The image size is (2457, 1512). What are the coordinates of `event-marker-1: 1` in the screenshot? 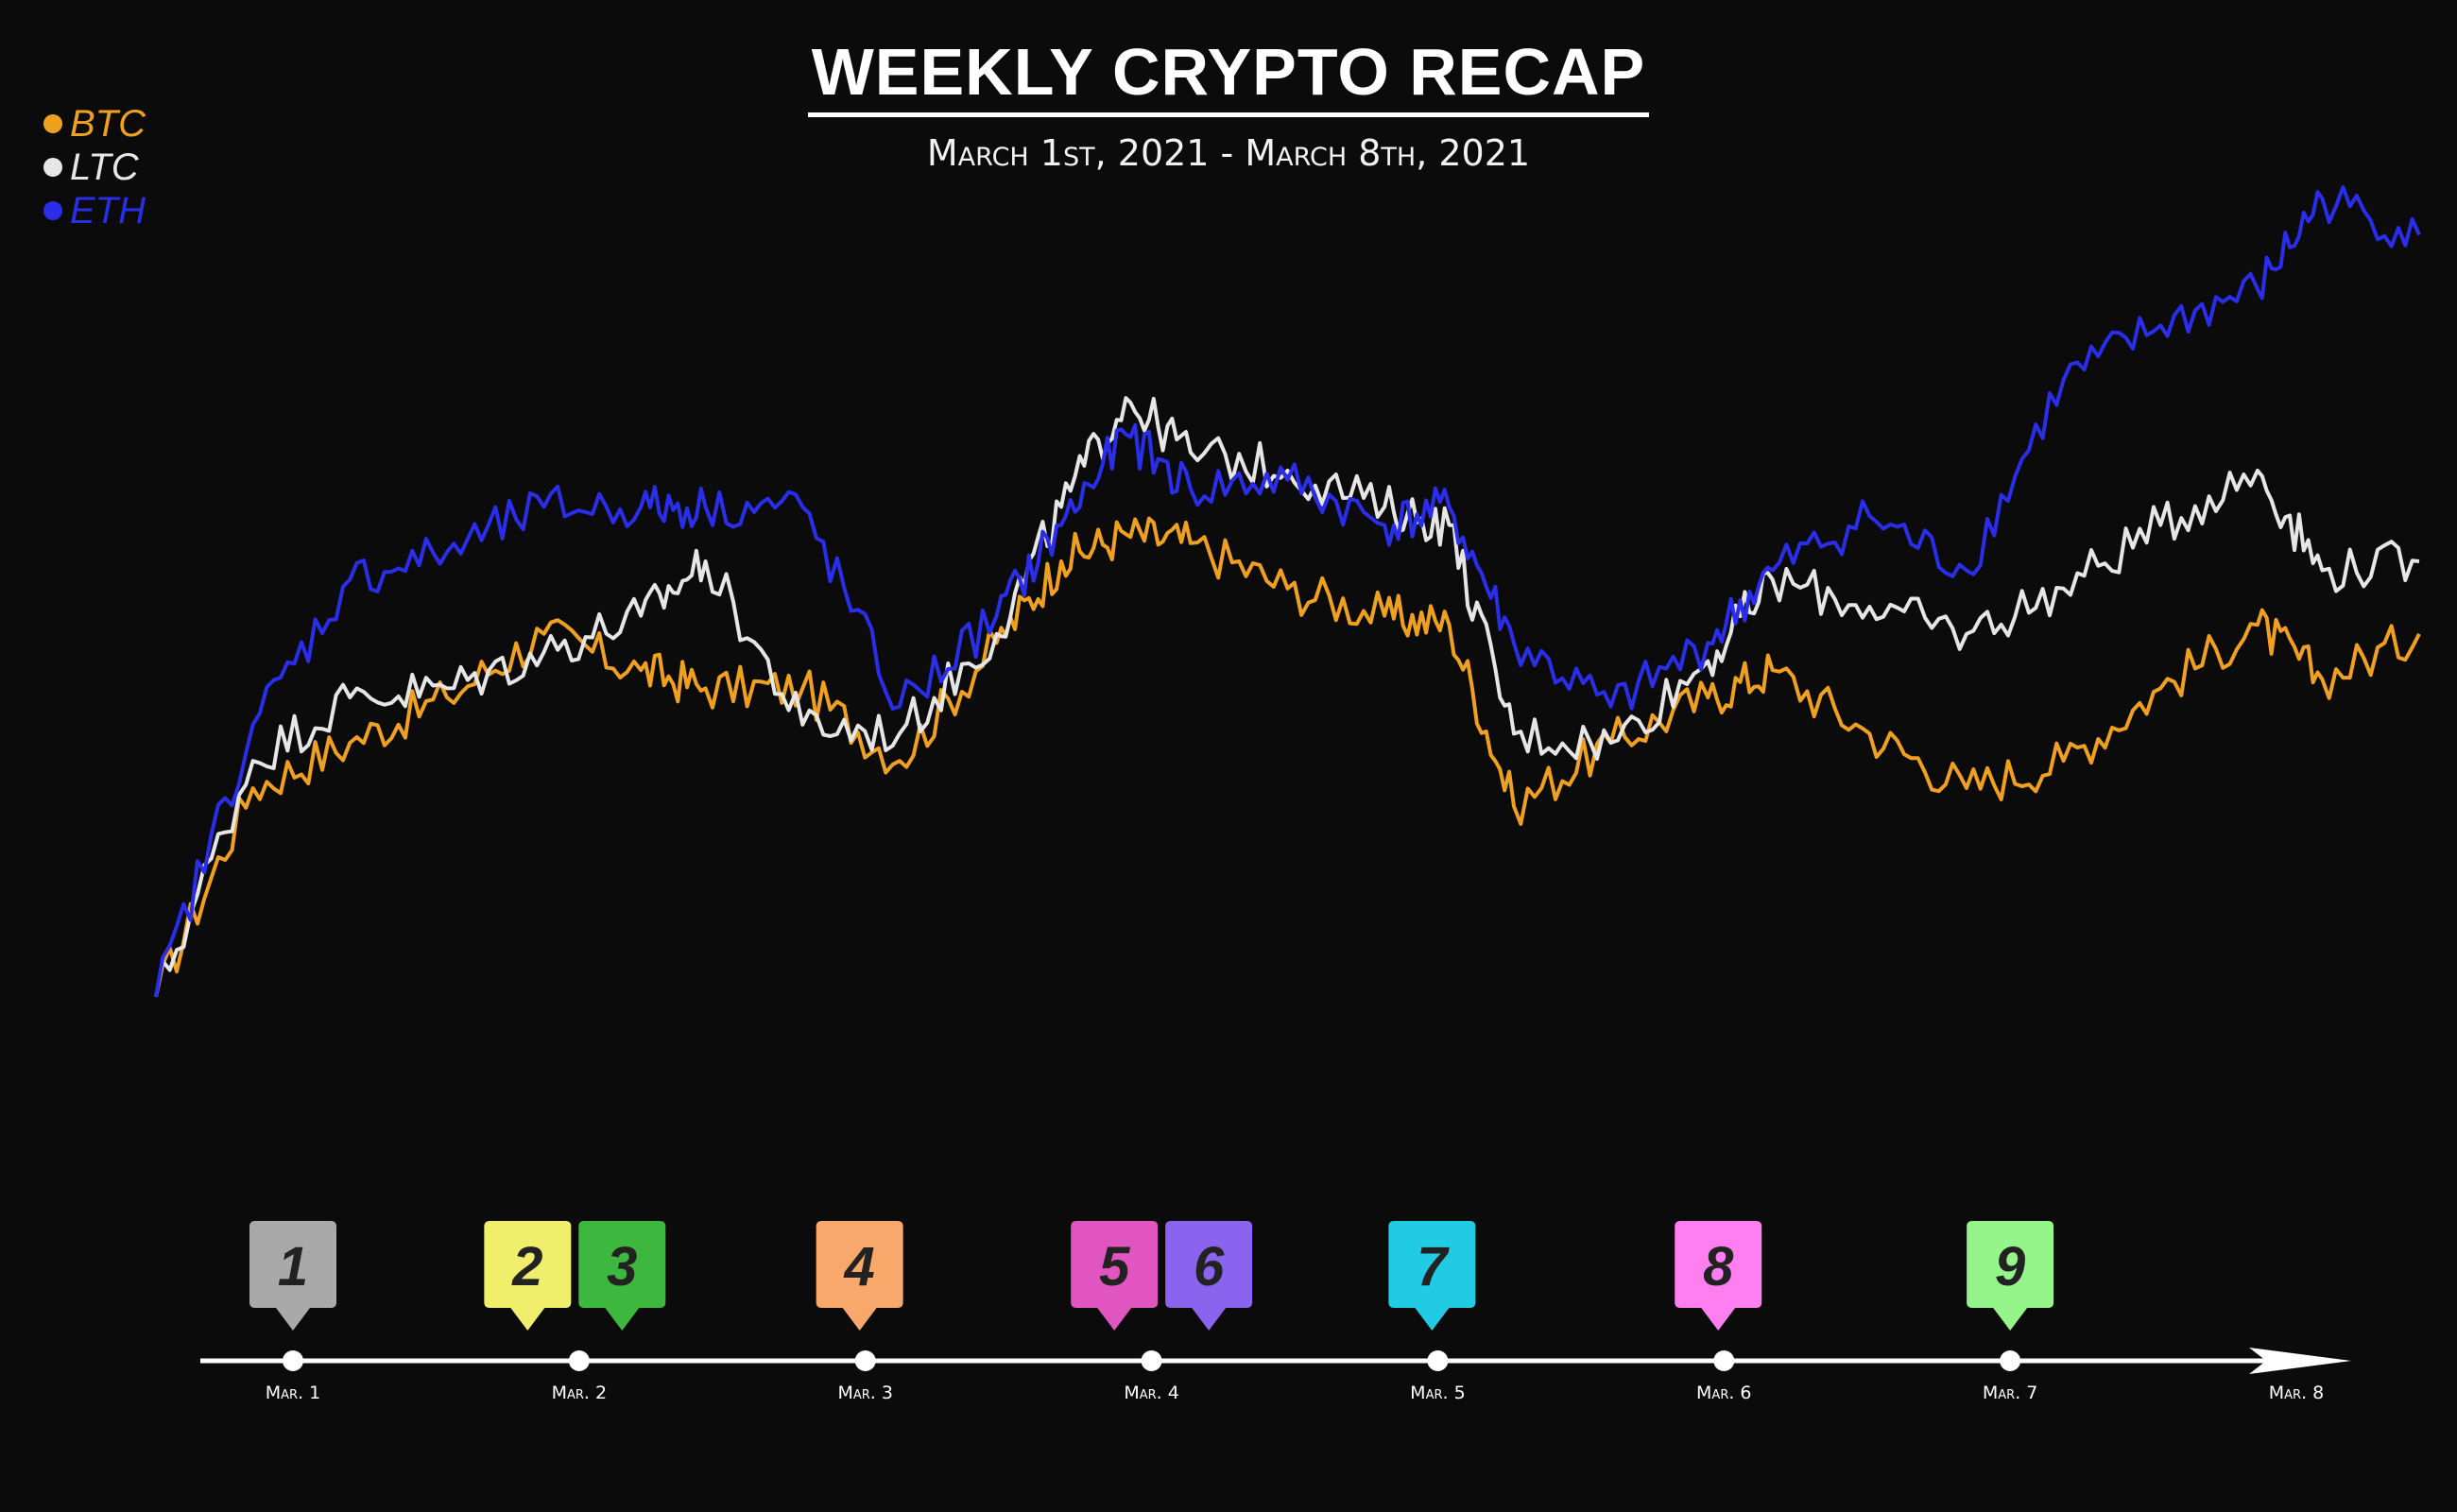 It's located at (292, 1276).